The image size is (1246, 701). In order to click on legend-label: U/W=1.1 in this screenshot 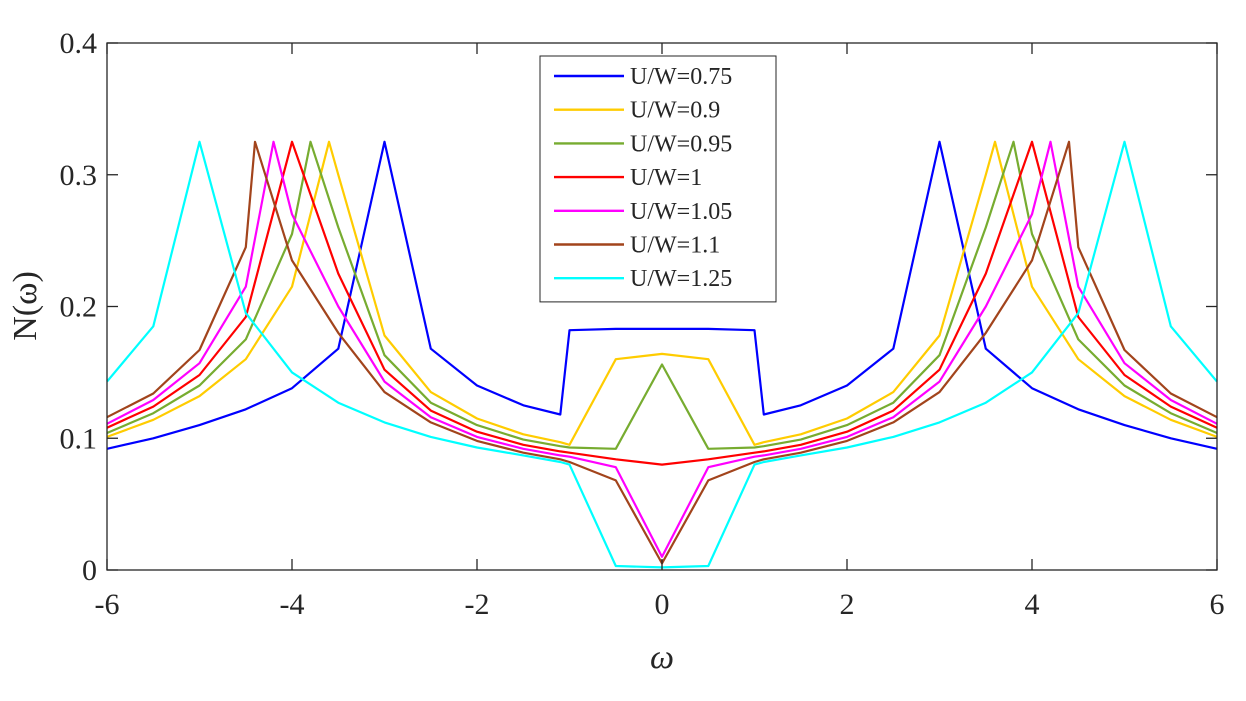, I will do `click(675, 246)`.